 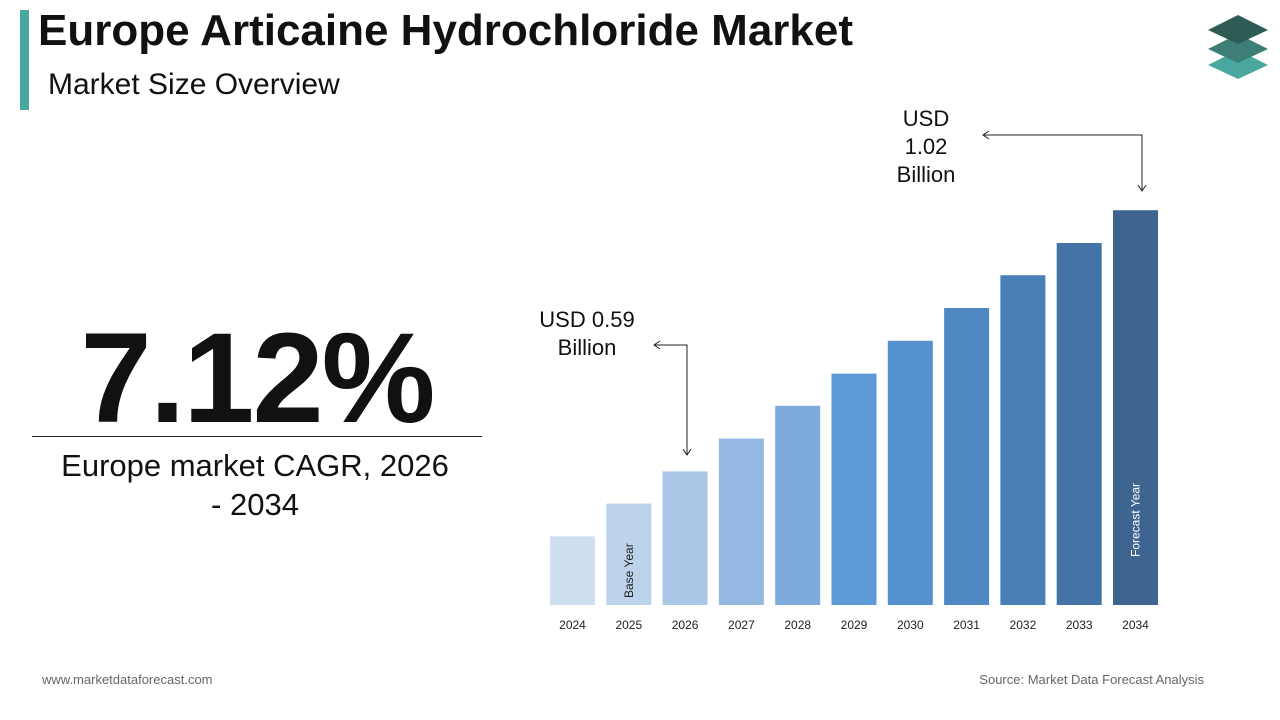 I want to click on x-tick-label: 2028, so click(x=797, y=625).